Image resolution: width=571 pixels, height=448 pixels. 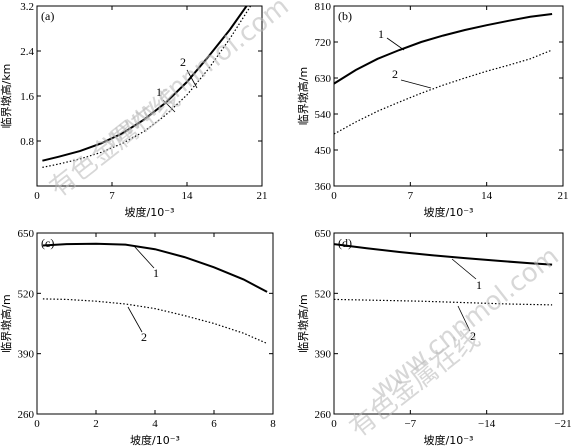 What do you see at coordinates (345, 243) in the screenshot?
I see `panel-label: (d)` at bounding box center [345, 243].